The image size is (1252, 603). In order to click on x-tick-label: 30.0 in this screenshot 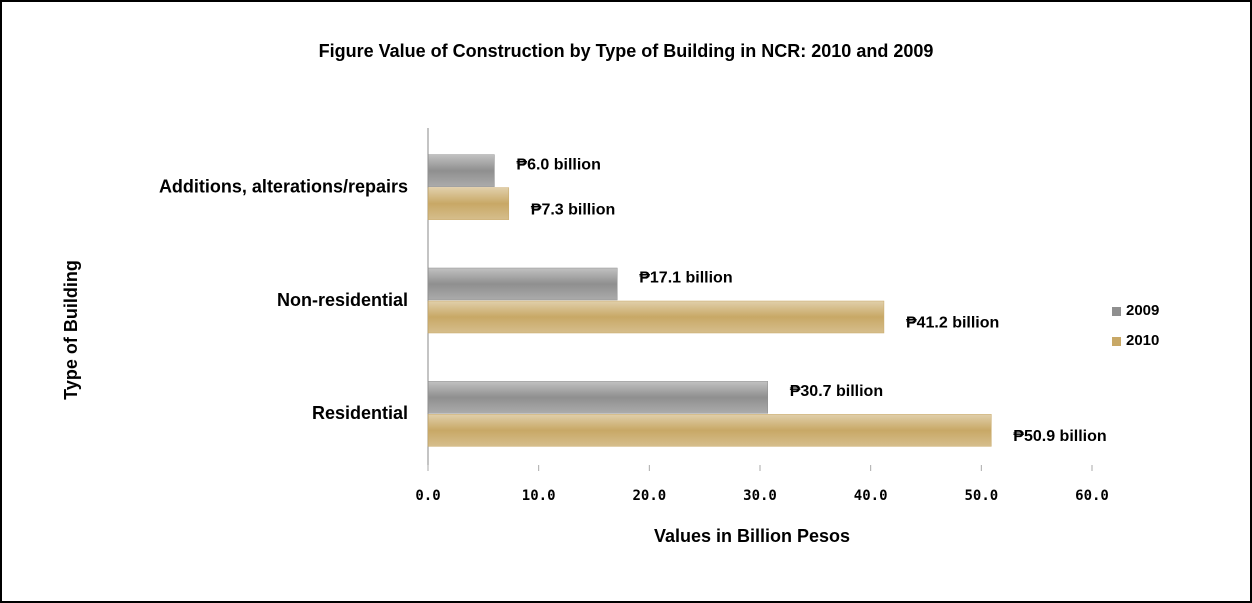, I will do `click(760, 496)`.